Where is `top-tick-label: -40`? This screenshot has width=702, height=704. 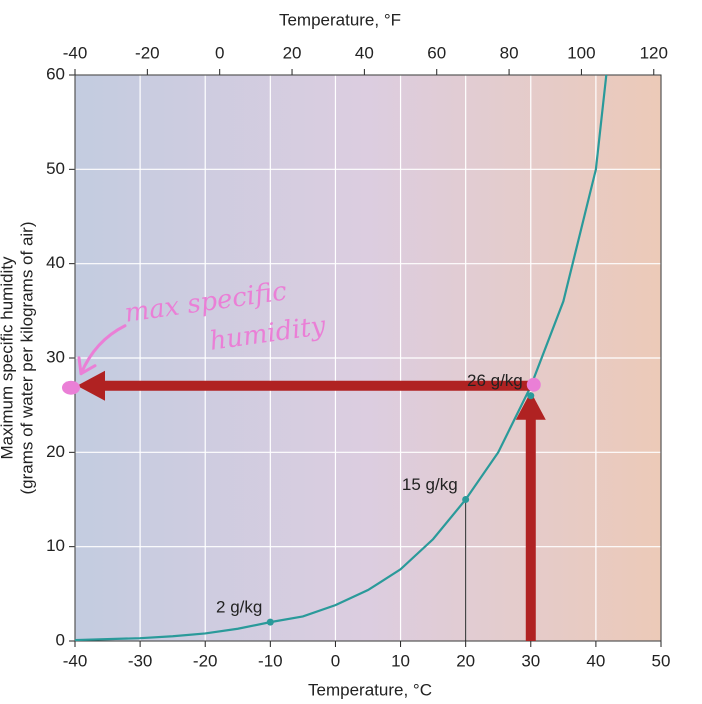
top-tick-label: -40 is located at coordinates (75, 52).